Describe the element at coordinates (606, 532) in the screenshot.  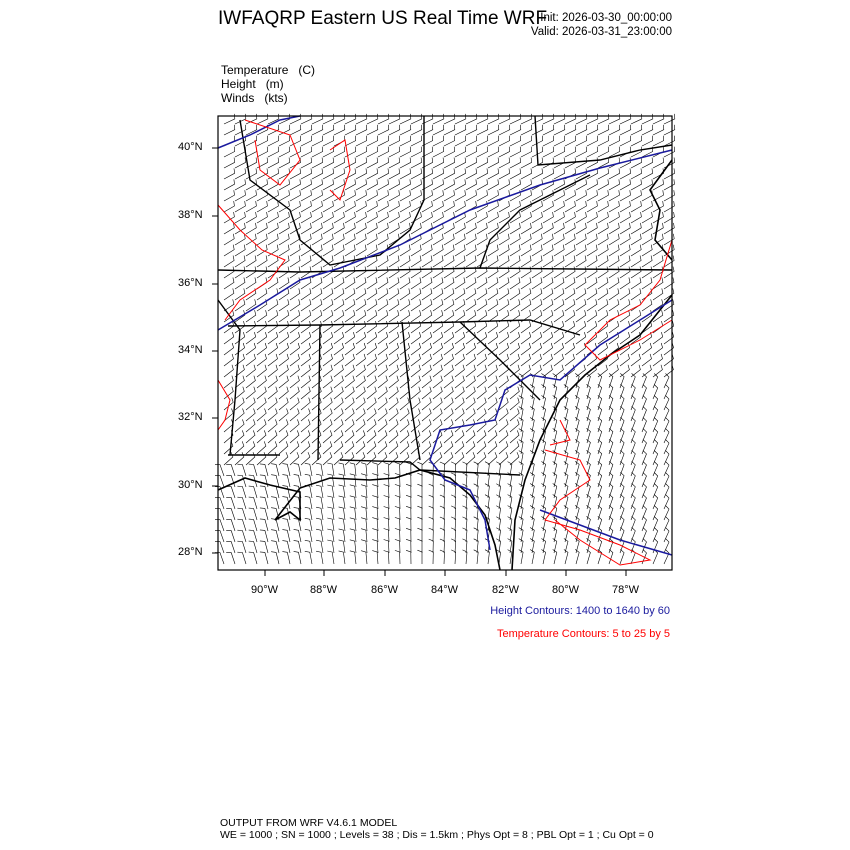
I see `height-contour` at that location.